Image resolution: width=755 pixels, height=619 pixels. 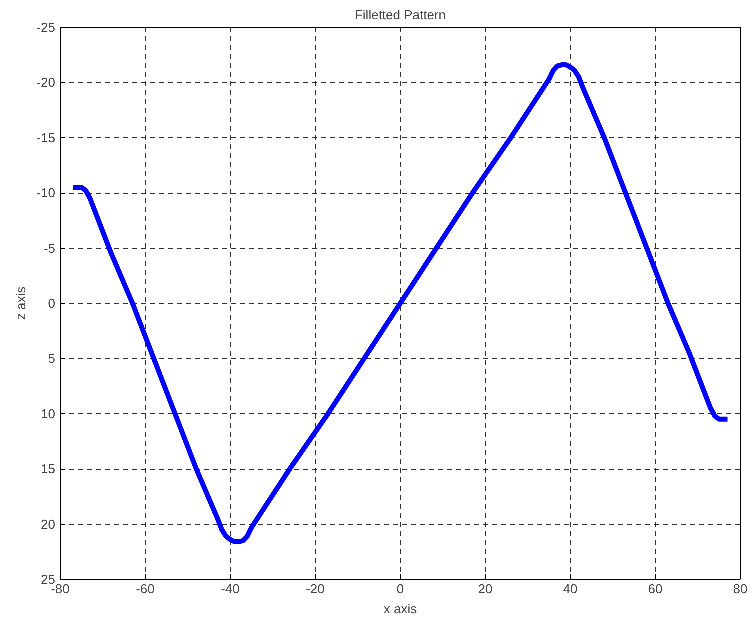 I want to click on x-axis-title: x axis, so click(x=401, y=609).